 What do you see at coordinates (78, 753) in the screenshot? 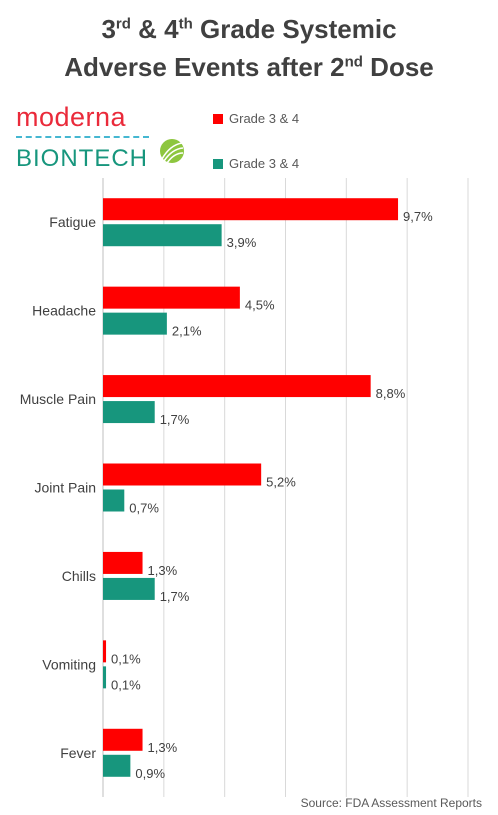
I see `category-label: Fever` at bounding box center [78, 753].